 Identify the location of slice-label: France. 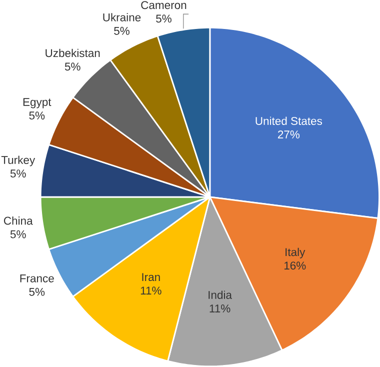
(37, 278).